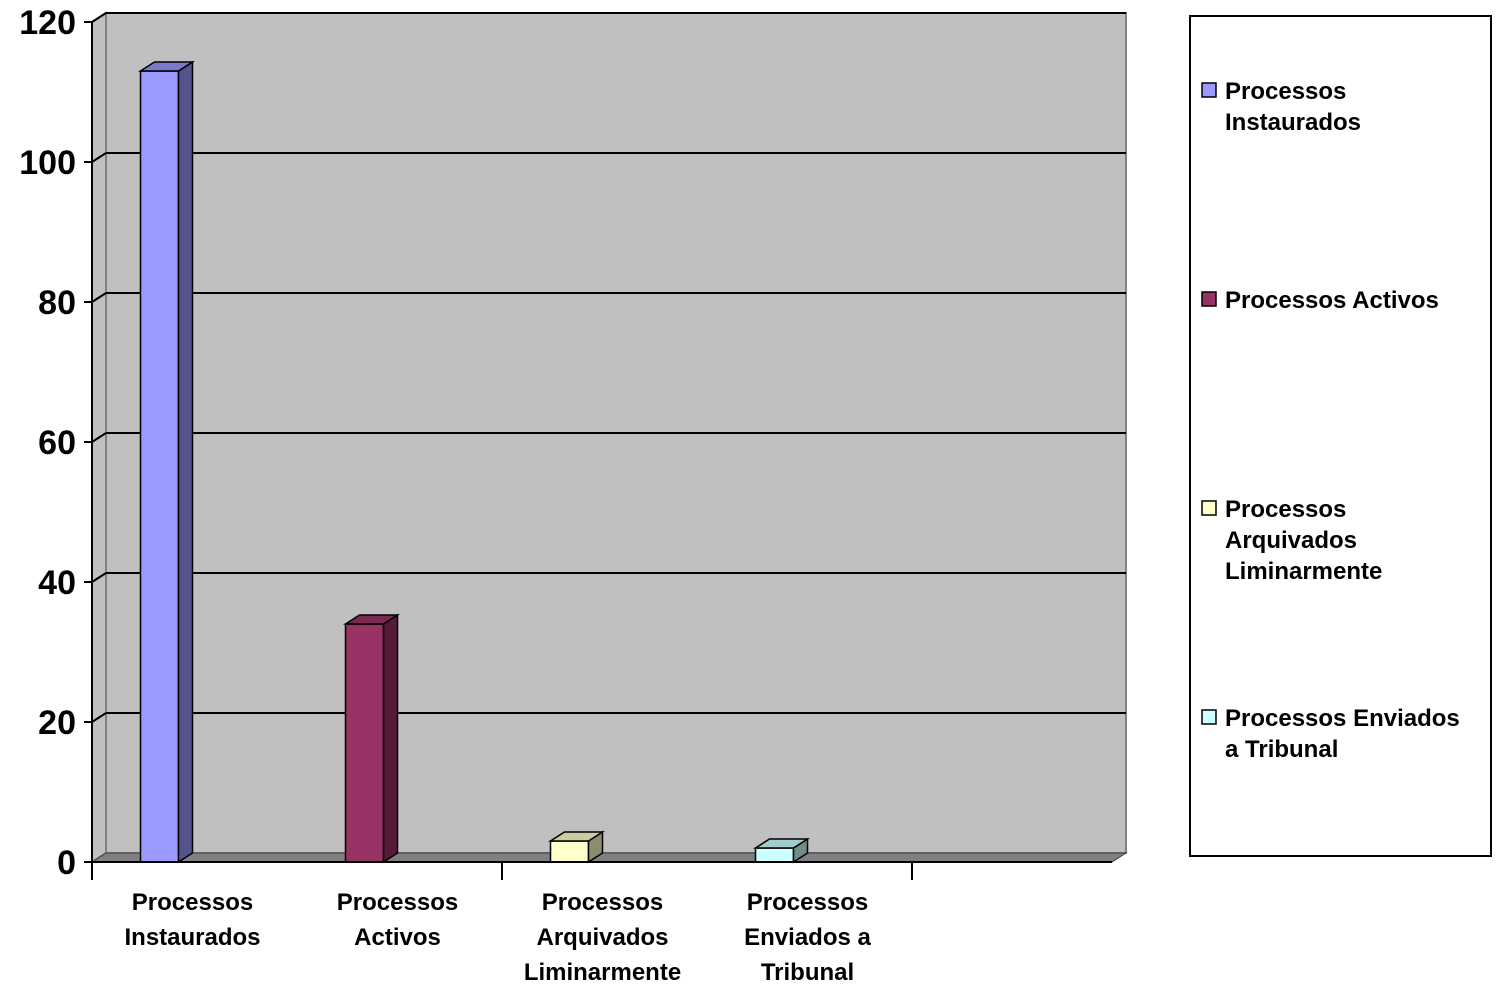 The width and height of the screenshot is (1497, 985). Describe the element at coordinates (57, 583) in the screenshot. I see `y-tick-label: 40` at that location.